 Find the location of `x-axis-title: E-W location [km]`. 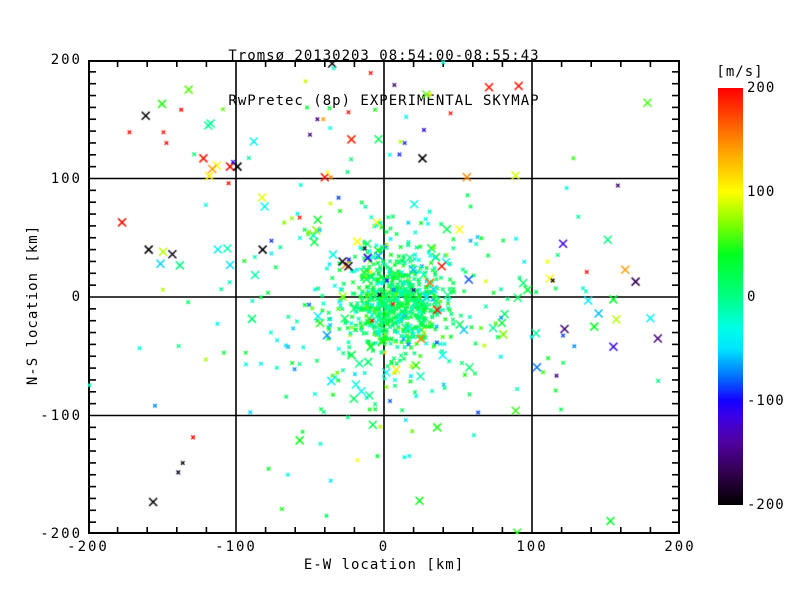

x-axis-title: E-W location [km] is located at coordinates (384, 565).